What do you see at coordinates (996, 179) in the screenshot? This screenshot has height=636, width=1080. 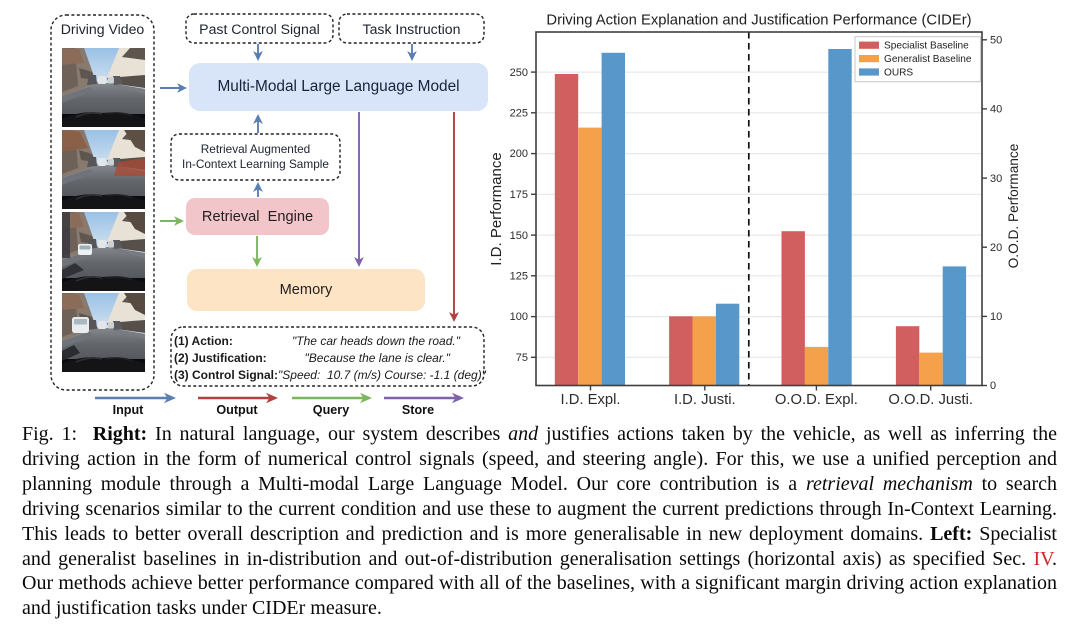 I see `svg-text: 30` at bounding box center [996, 179].